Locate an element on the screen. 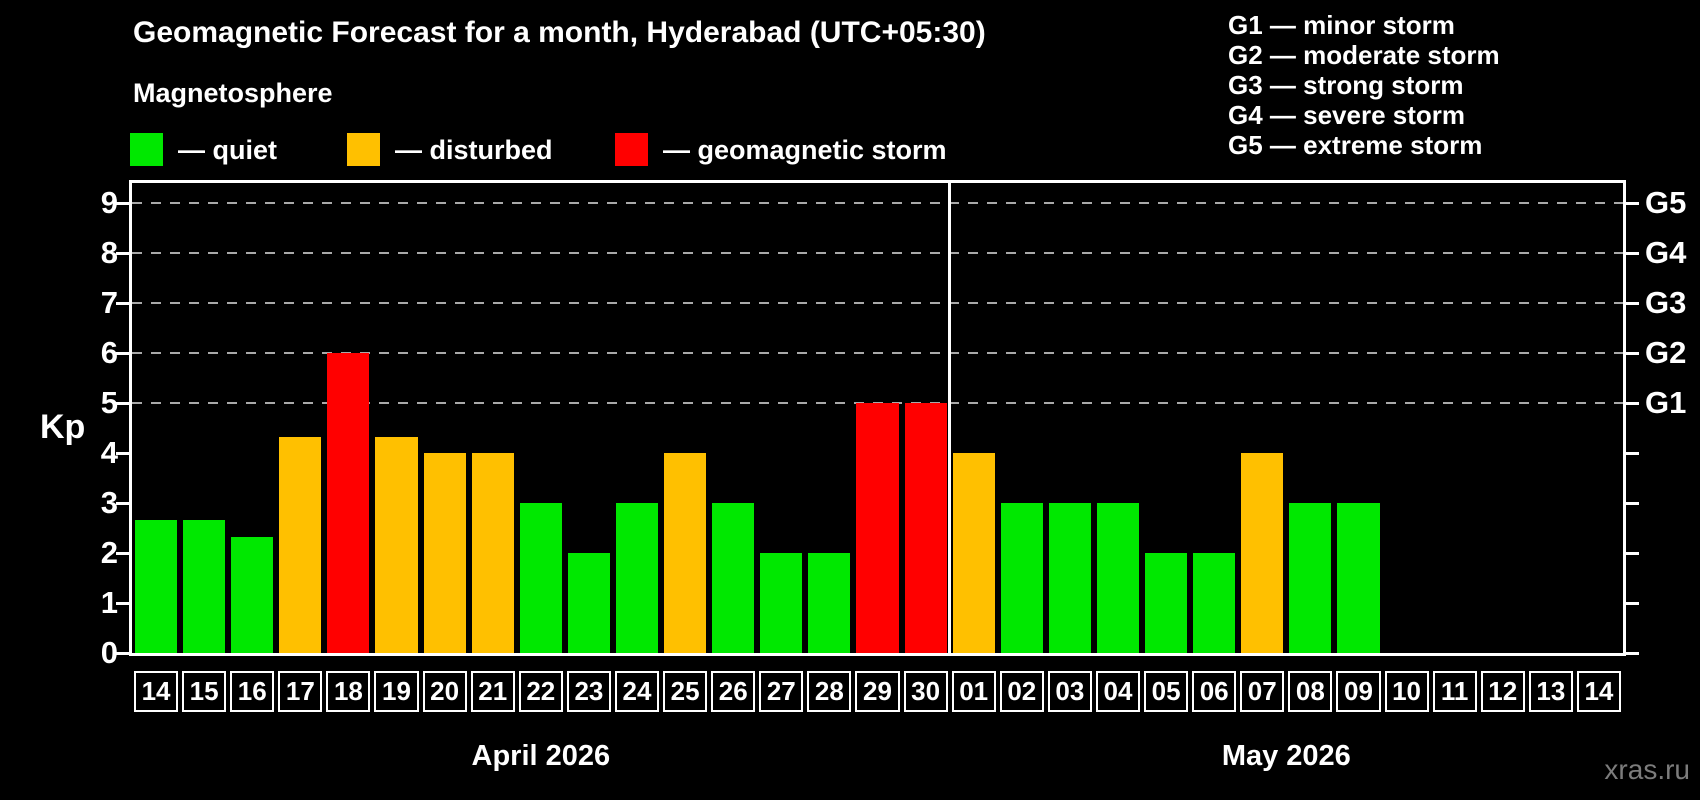  date-cell-apr-26: 26 is located at coordinates (733, 691).